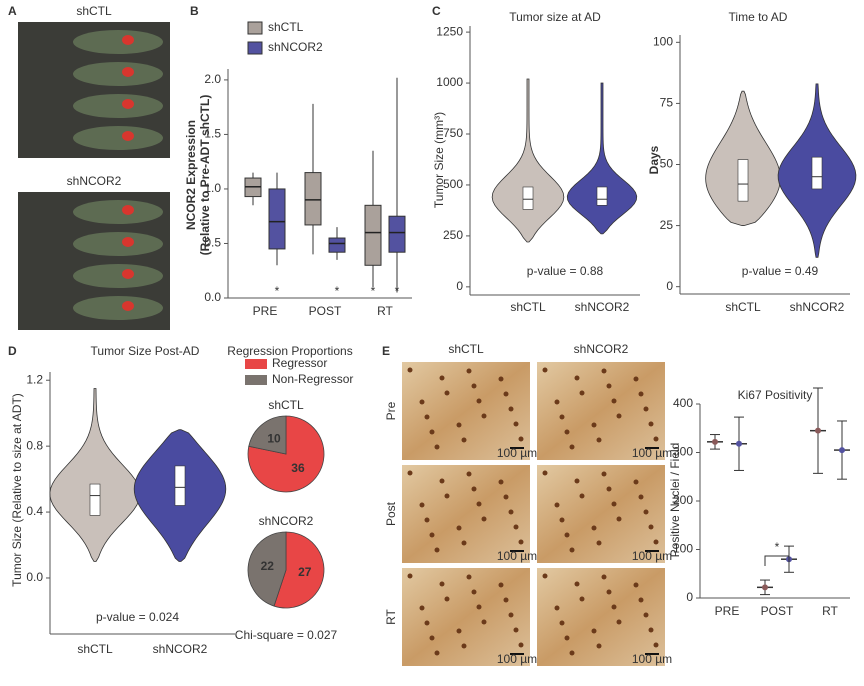  What do you see at coordinates (34, 511) in the screenshot?
I see `y-tick-label: 0.4` at bounding box center [34, 511].